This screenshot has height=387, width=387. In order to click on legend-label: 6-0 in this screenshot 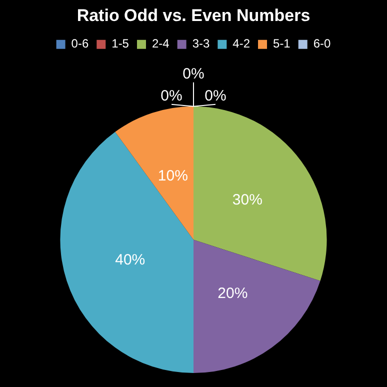, I will do `click(322, 43)`.